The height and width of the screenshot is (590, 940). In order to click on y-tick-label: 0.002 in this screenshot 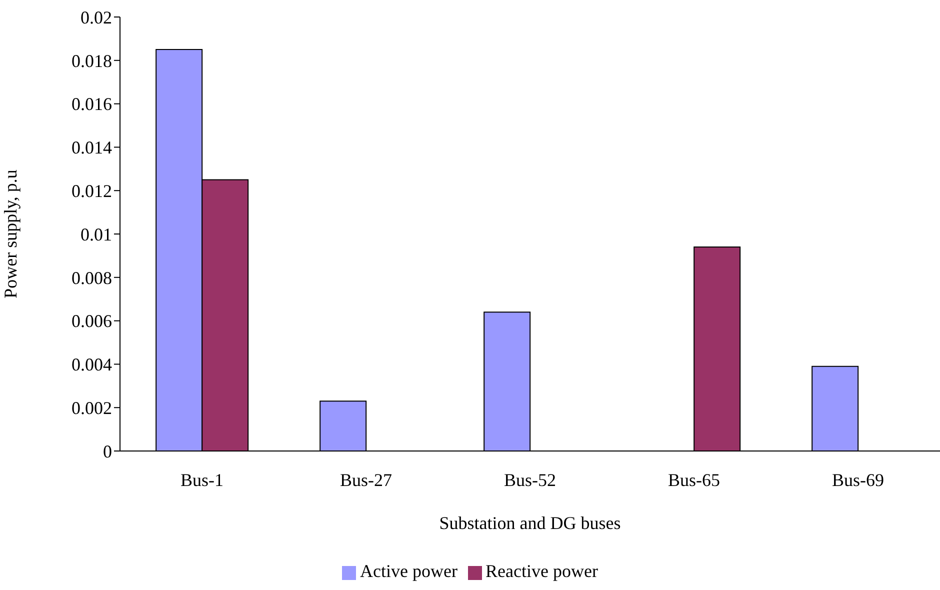, I will do `click(92, 408)`.